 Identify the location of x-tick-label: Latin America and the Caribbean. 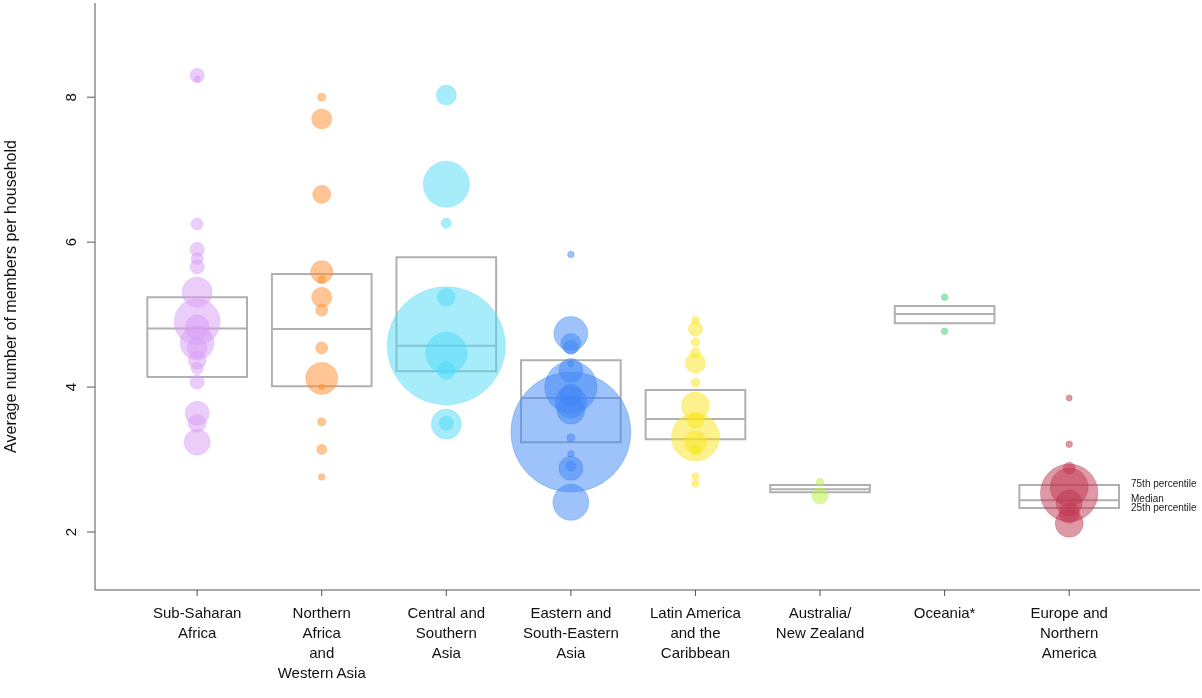
(696, 632).